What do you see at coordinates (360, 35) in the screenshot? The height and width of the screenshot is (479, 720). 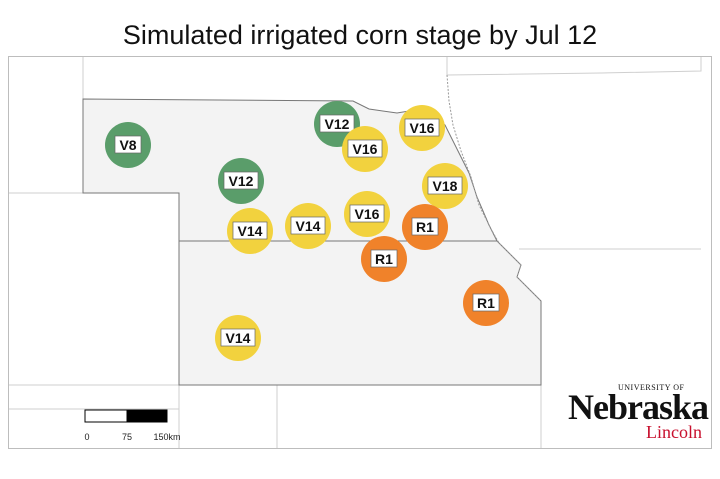 I see `map-title: Simulated irrigated corn stage by Jul 12` at bounding box center [360, 35].